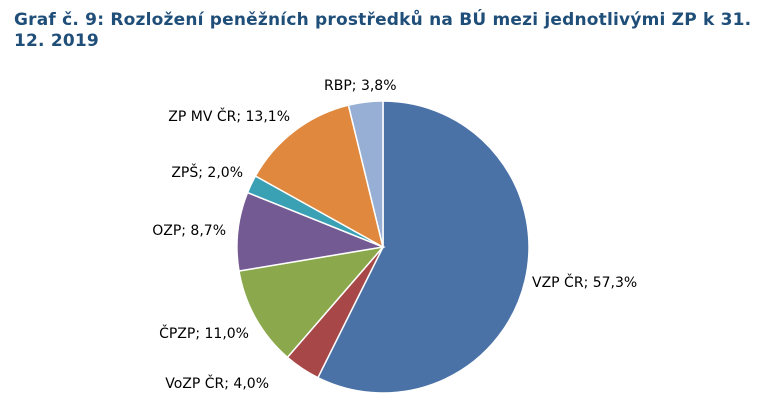 This screenshot has height=411, width=777. Describe the element at coordinates (365, 174) in the screenshot. I see `pie-slice-rbp` at that location.